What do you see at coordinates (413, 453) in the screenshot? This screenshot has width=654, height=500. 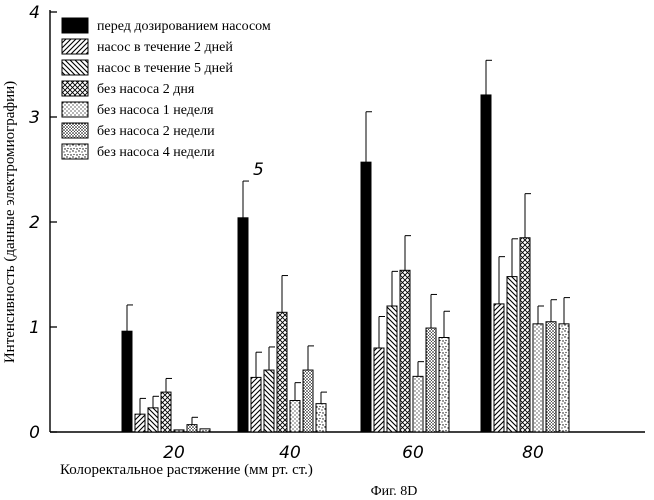 I see `x-tick-label: 60` at bounding box center [413, 453].